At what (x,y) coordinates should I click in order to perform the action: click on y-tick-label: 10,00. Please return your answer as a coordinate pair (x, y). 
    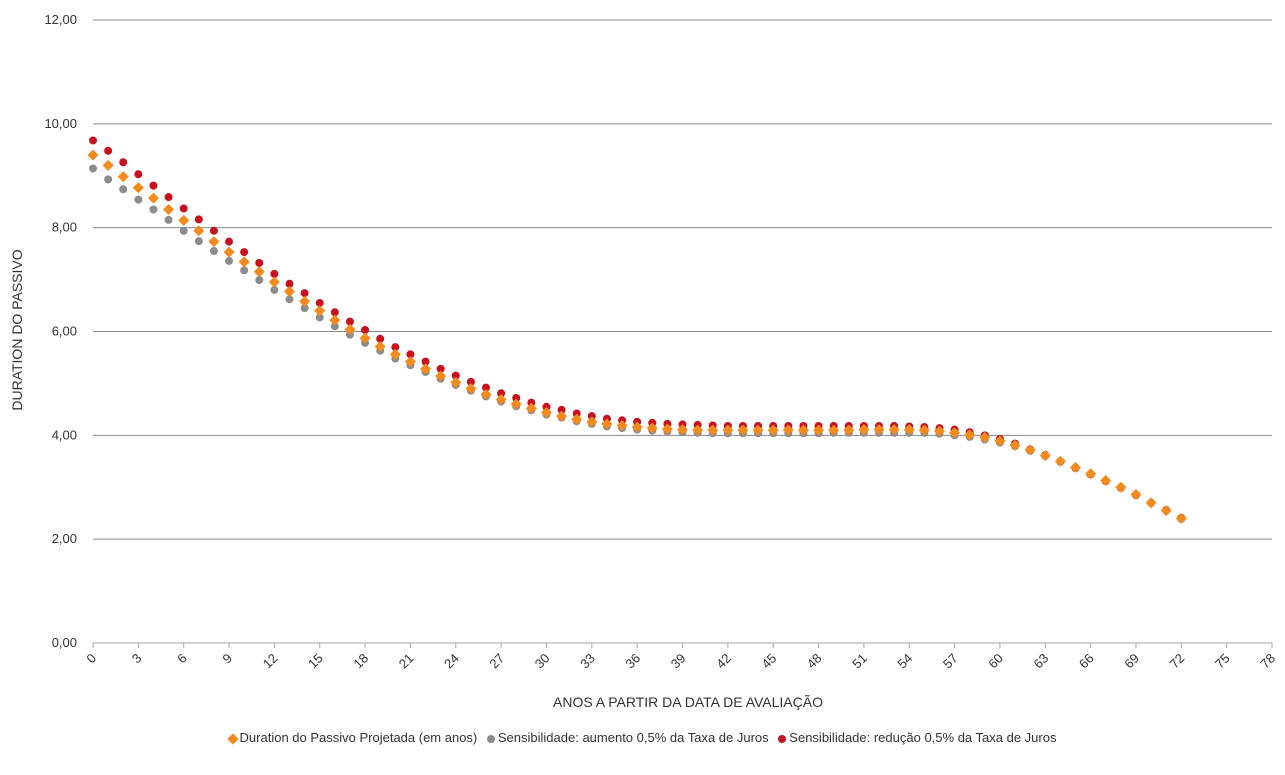
    Looking at the image, I should click on (60, 123).